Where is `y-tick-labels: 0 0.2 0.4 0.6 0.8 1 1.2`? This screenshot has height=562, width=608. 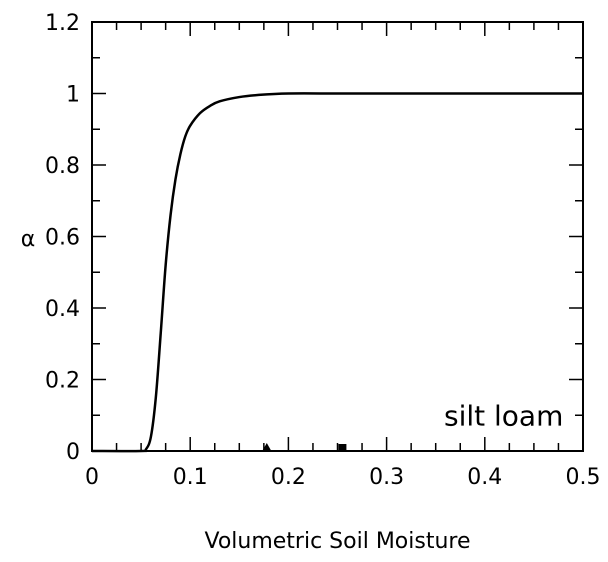 y-tick-labels: 0 0.2 0.4 0.6 0.8 1 1.2 is located at coordinates (62, 238).